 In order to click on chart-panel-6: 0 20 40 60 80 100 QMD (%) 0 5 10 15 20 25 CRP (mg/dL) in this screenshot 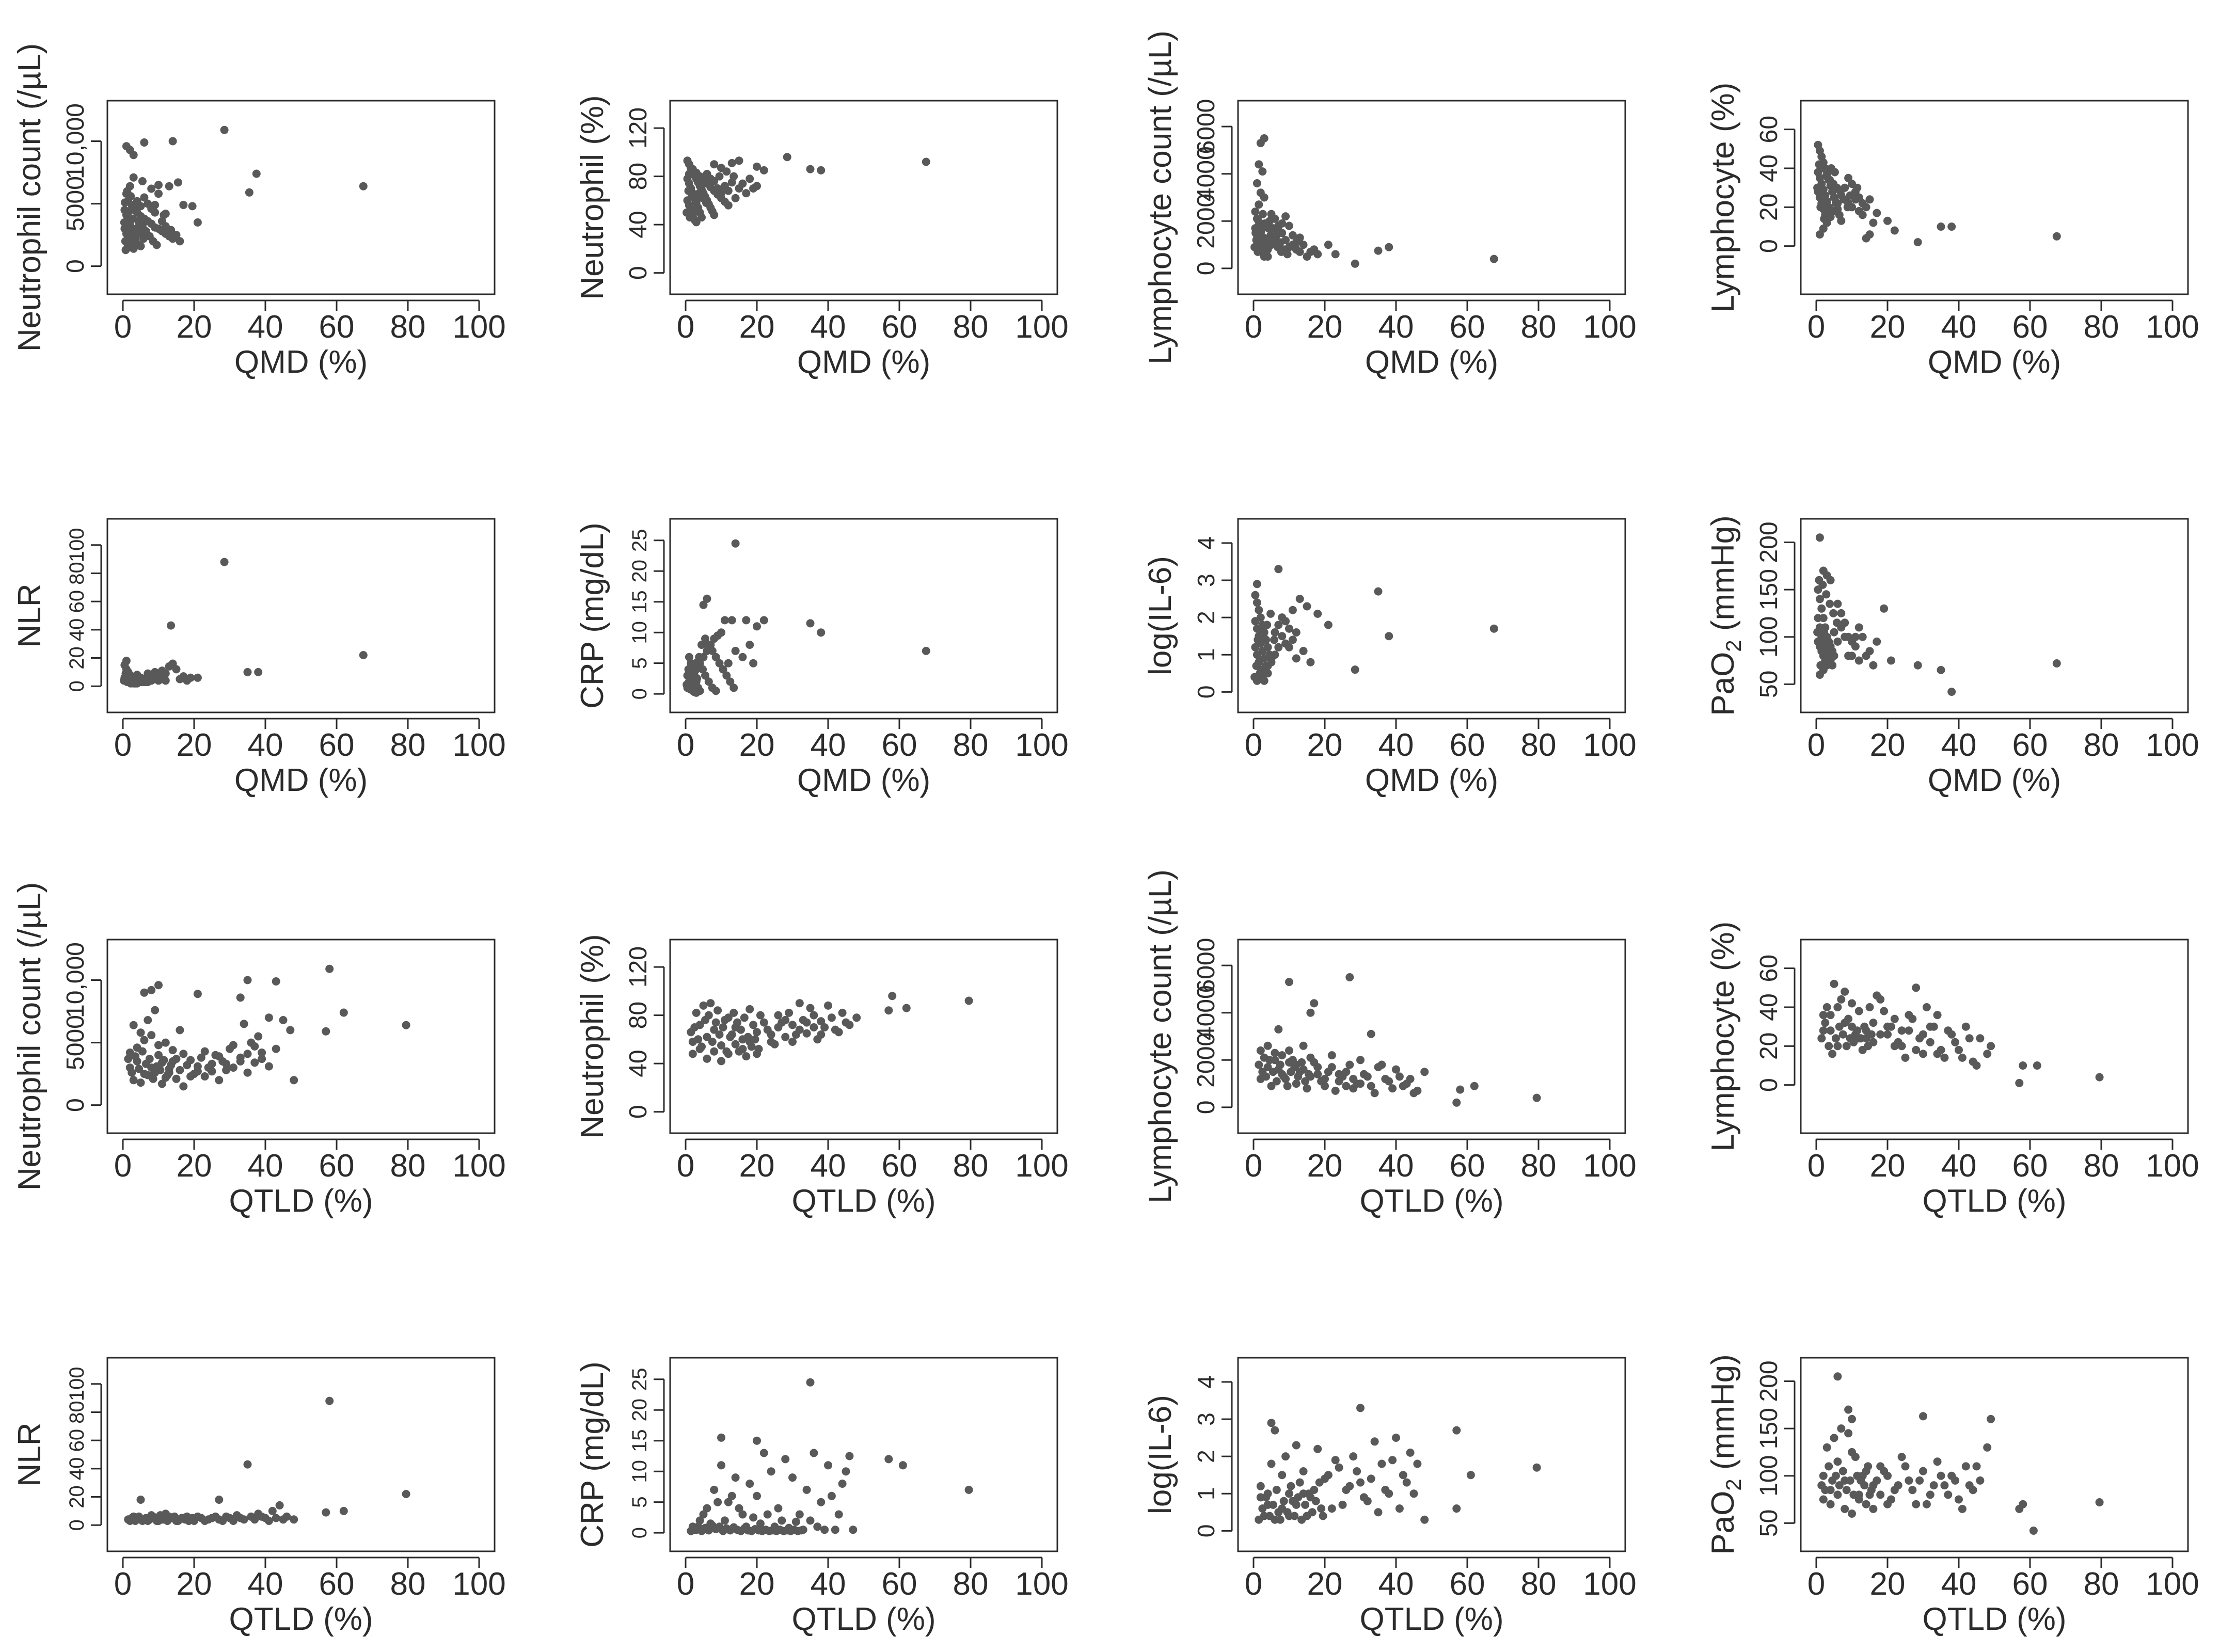, I will do `click(822, 658)`.